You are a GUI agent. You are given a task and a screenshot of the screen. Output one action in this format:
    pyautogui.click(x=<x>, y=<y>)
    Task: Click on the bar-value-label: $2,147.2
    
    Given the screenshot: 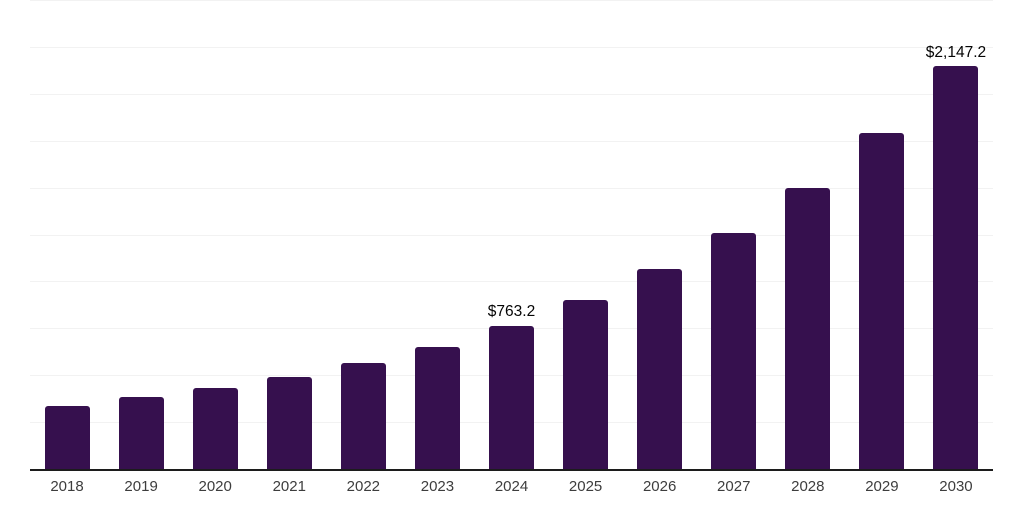 What is the action you would take?
    pyautogui.click(x=956, y=52)
    